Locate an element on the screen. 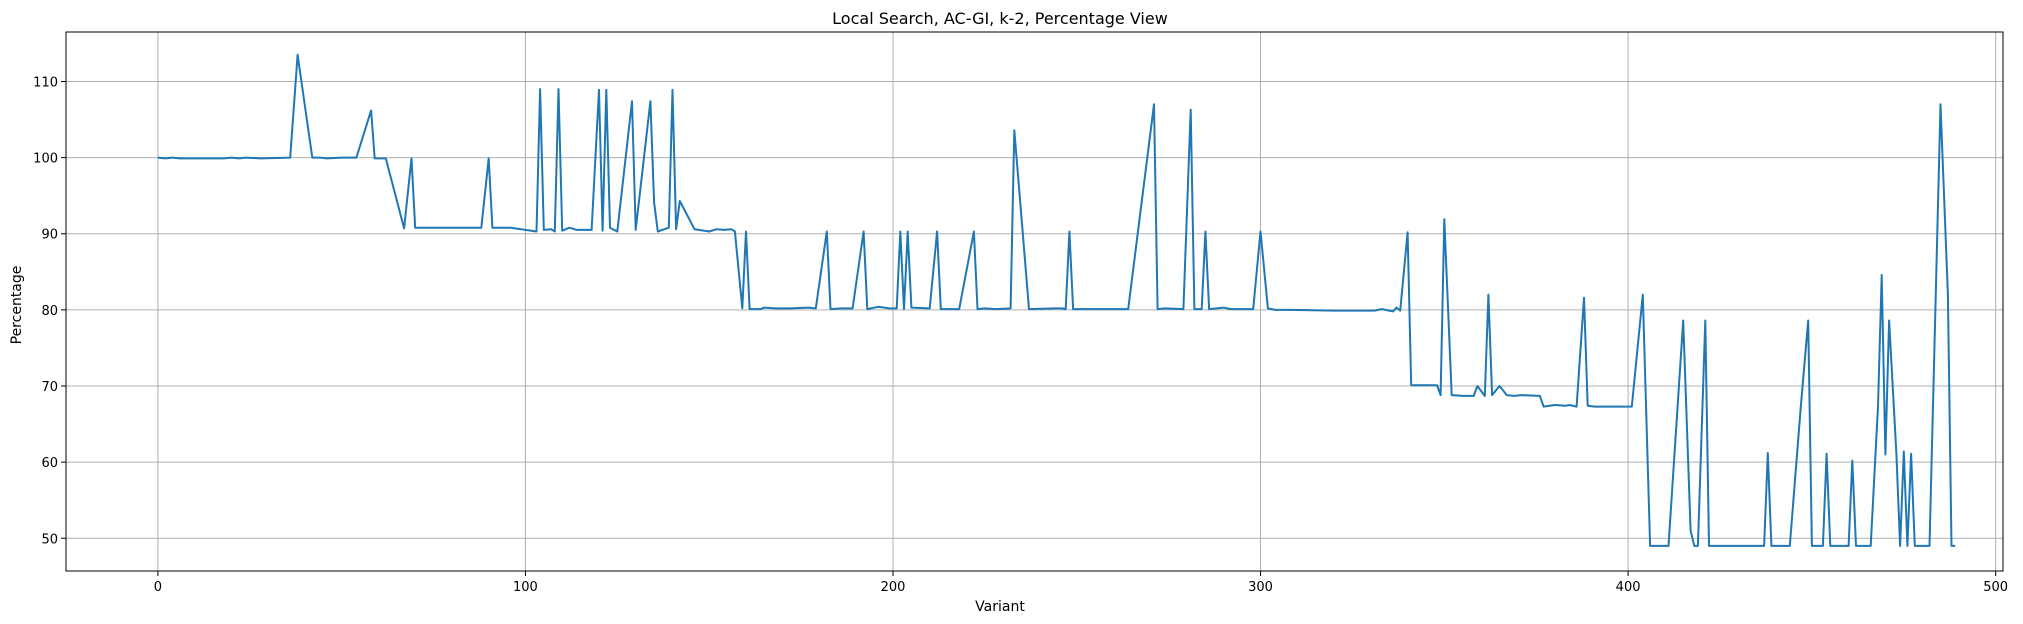 The width and height of the screenshot is (2023, 624). x-tick-label: 200 is located at coordinates (893, 587).